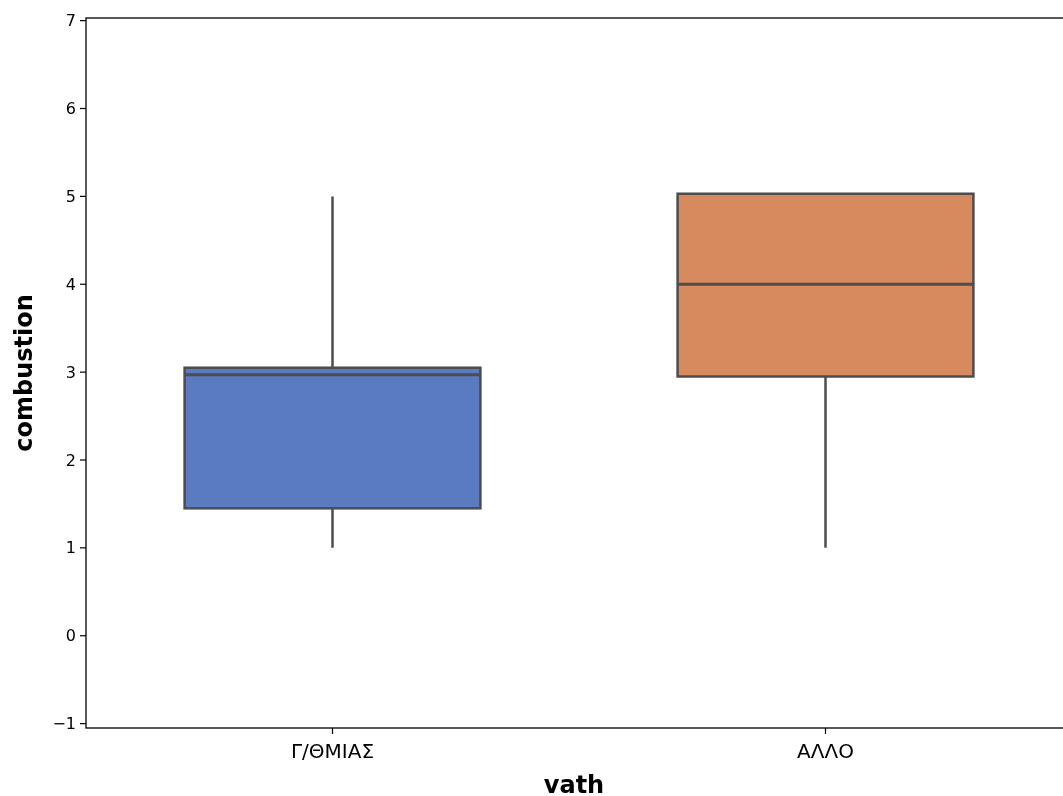 Image resolution: width=1063 pixels, height=796 pixels. What do you see at coordinates (70, 109) in the screenshot?
I see `y-tick-label: 6` at bounding box center [70, 109].